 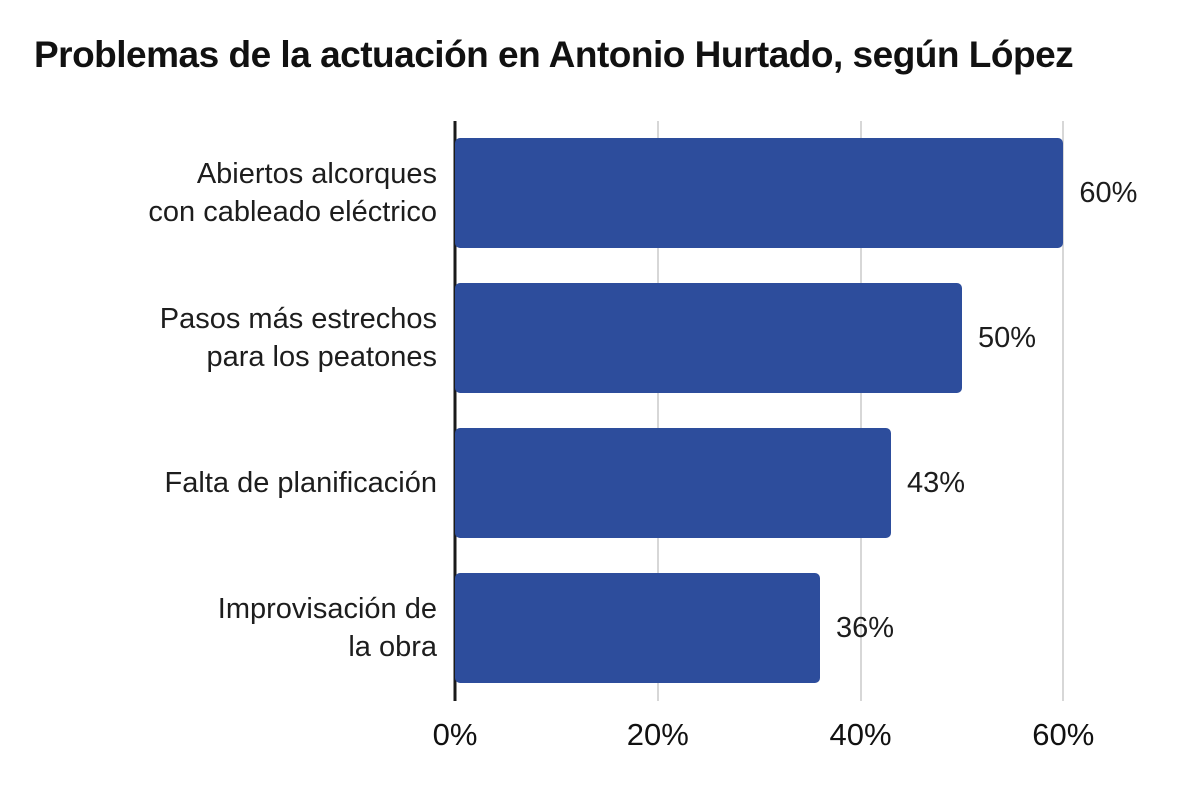 I want to click on value-label: 60%, so click(x=1108, y=192).